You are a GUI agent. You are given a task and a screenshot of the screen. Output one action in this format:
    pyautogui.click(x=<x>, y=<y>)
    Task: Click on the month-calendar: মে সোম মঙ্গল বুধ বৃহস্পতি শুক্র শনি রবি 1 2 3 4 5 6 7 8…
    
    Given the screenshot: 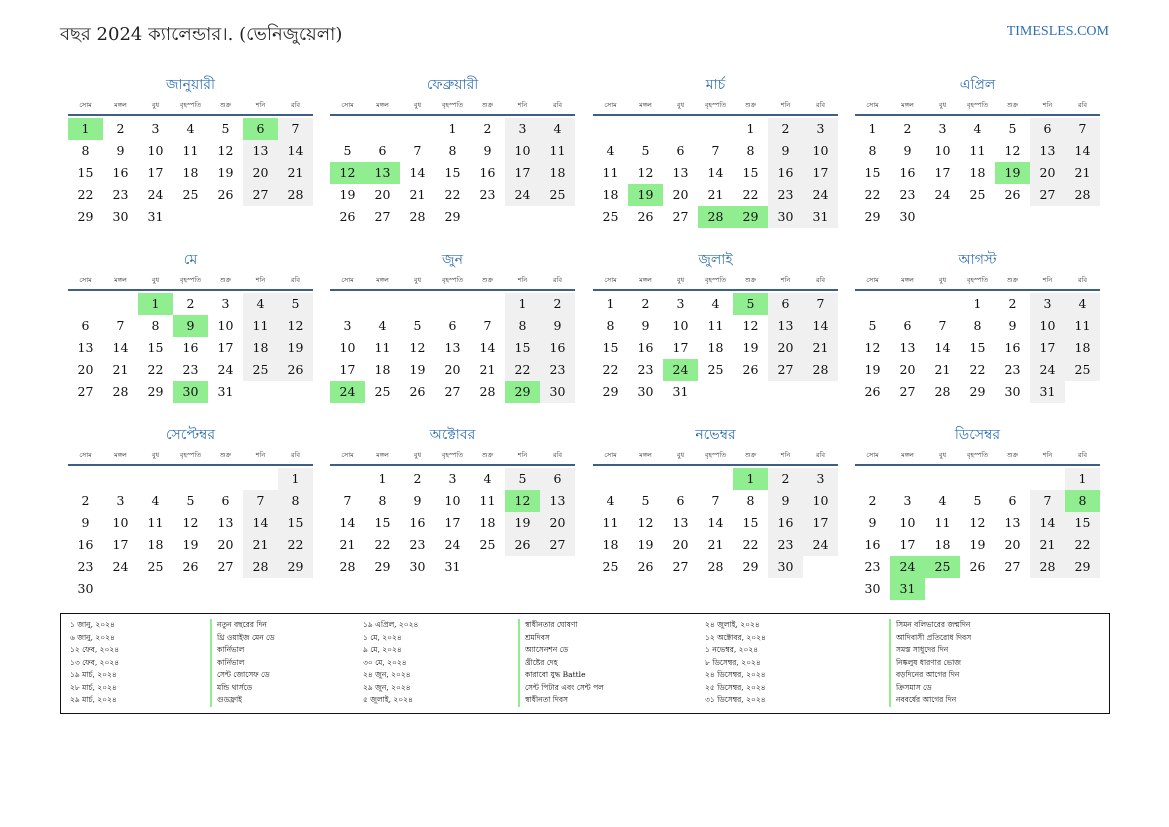 What is the action you would take?
    pyautogui.click(x=190, y=326)
    